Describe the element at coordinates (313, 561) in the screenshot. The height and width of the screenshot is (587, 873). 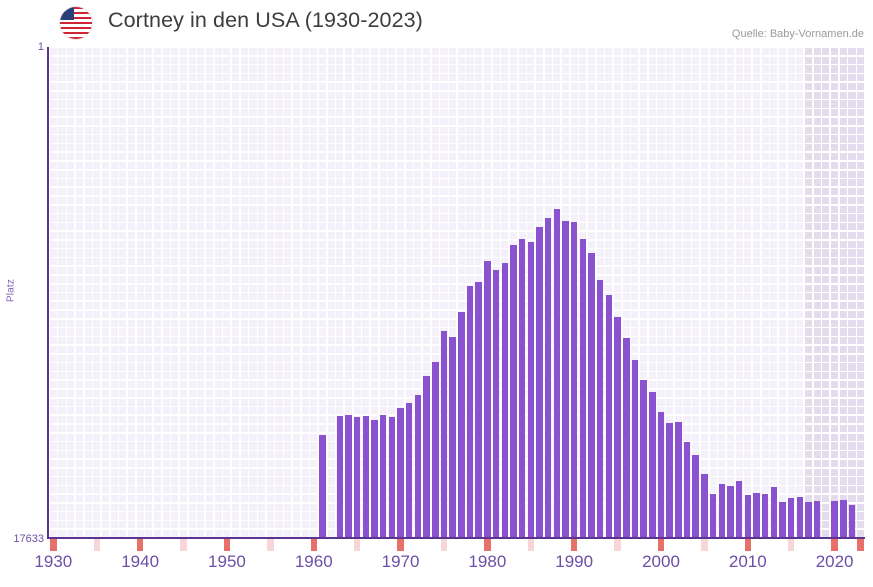
I see `x-axis-tick-label: 1960` at that location.